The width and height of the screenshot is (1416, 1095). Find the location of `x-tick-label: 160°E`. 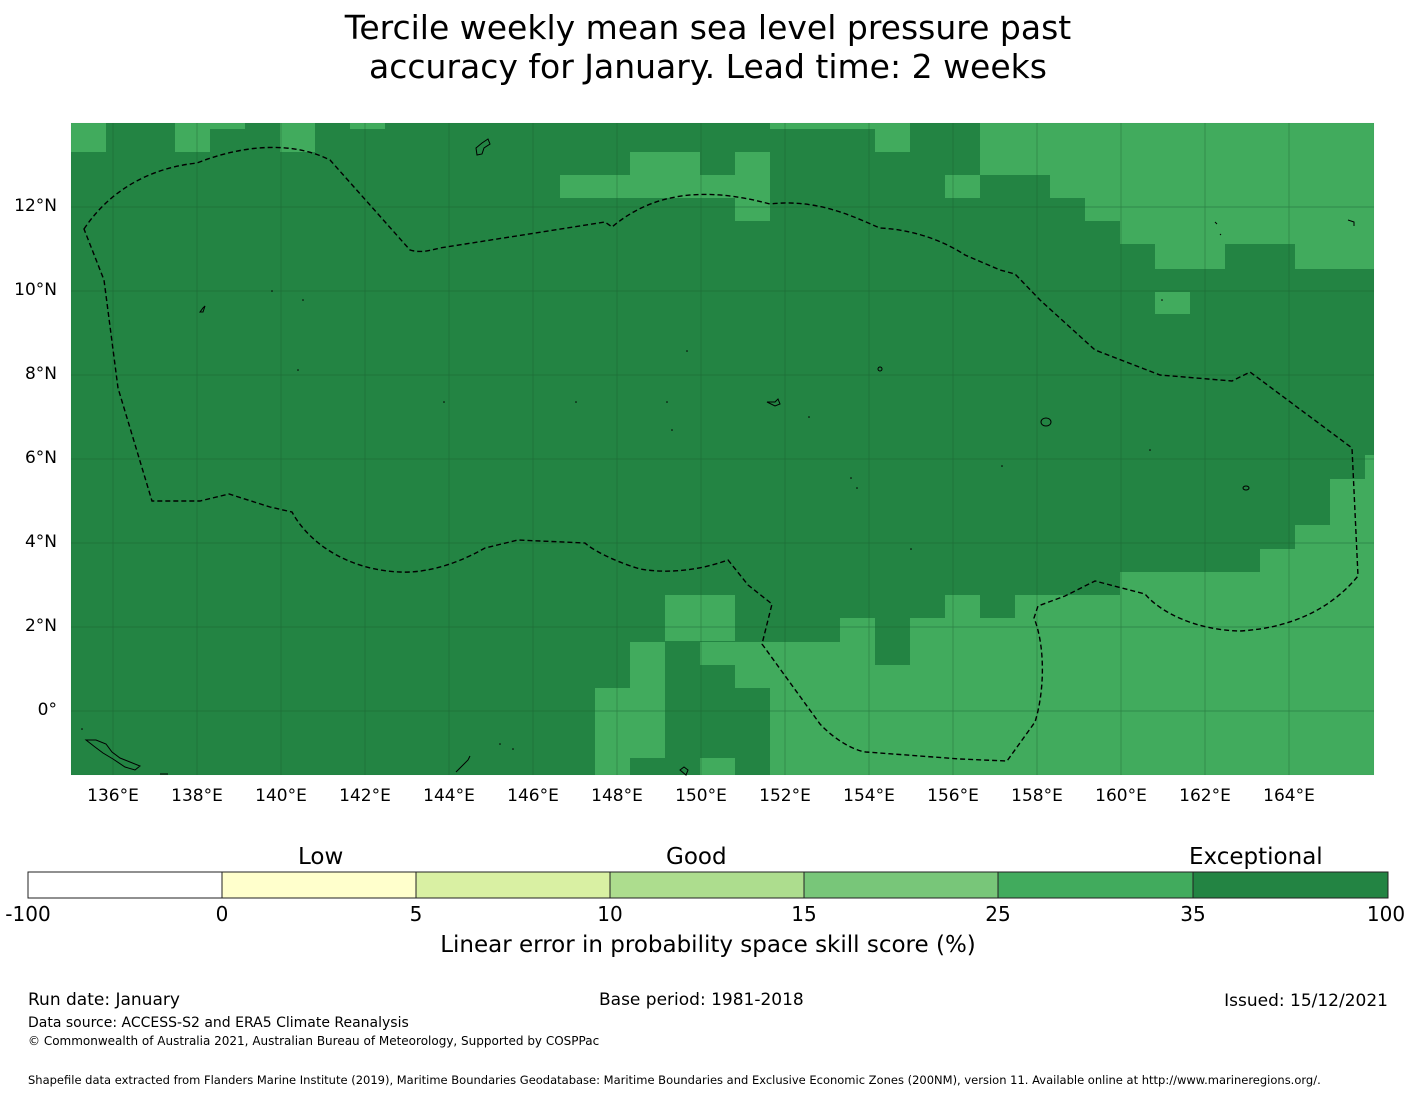

x-tick-label: 160°E is located at coordinates (1121, 796).